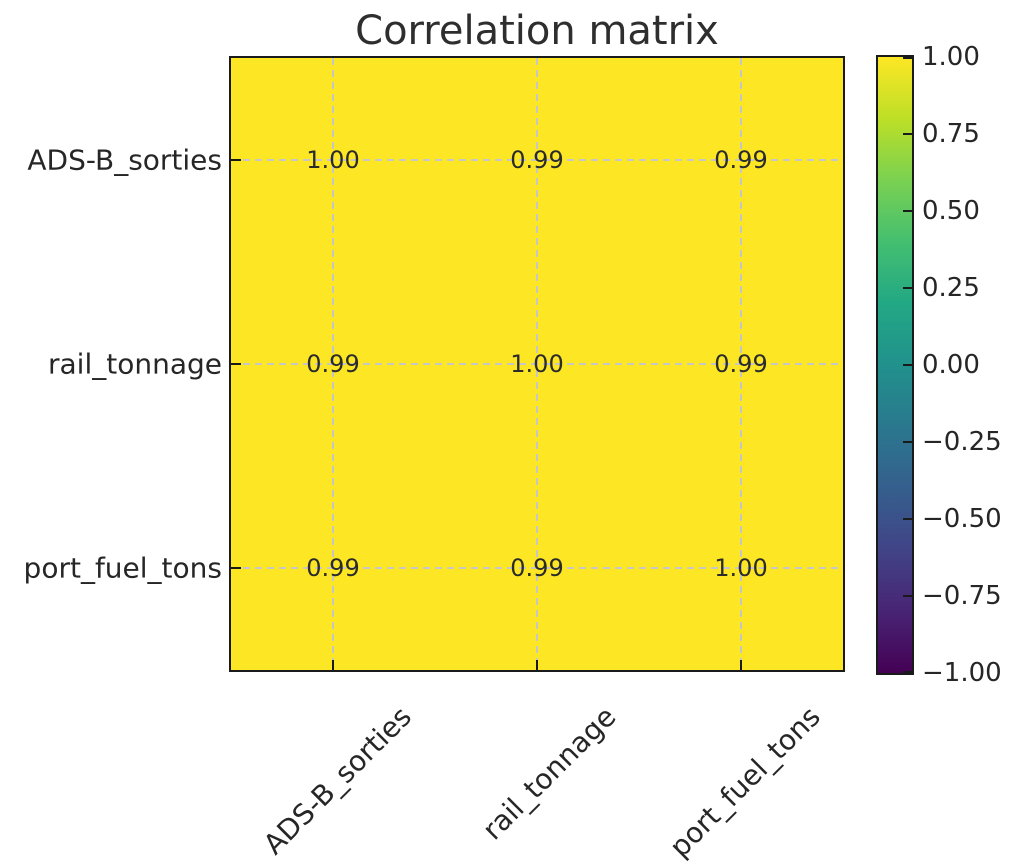 The width and height of the screenshot is (1024, 862). Describe the element at coordinates (962, 673) in the screenshot. I see `colorbar-tick-label: −1.00` at that location.